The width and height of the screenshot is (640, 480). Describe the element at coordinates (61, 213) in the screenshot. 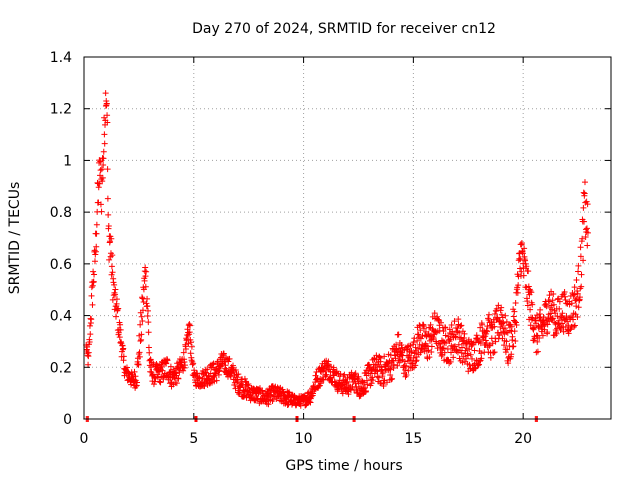

I see `y-tick-label: 0.8` at that location.